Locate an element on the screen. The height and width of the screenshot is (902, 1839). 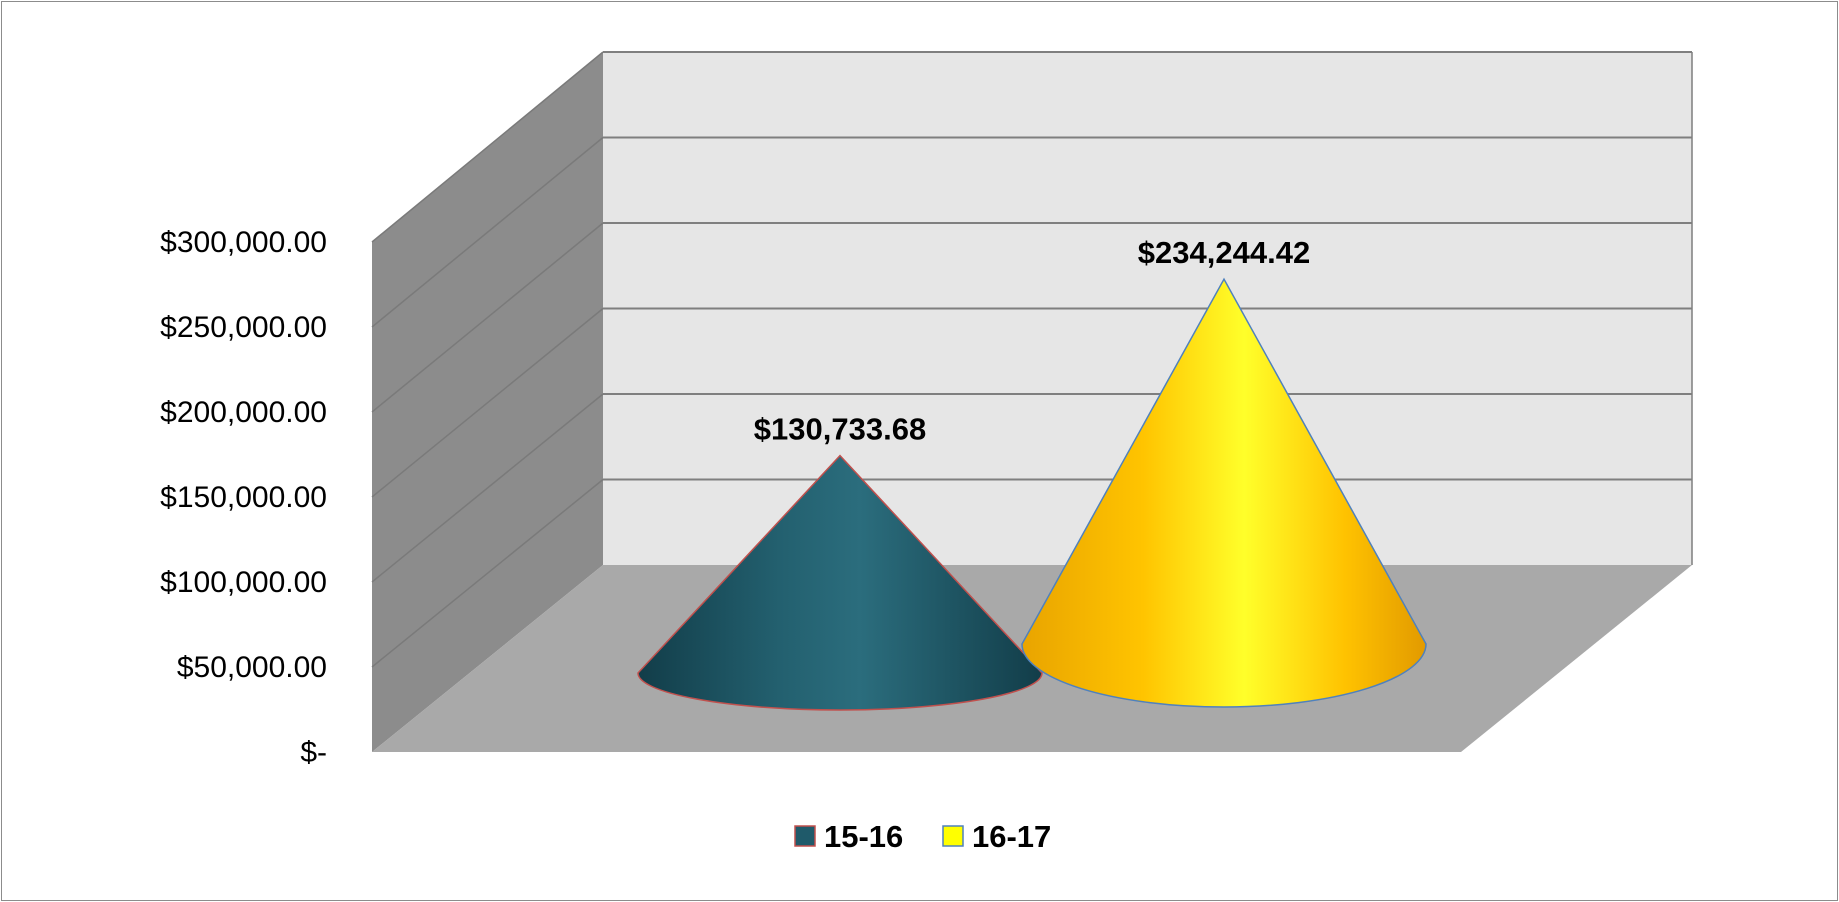
y-tick-label: $100,000.00 is located at coordinates (243, 582).